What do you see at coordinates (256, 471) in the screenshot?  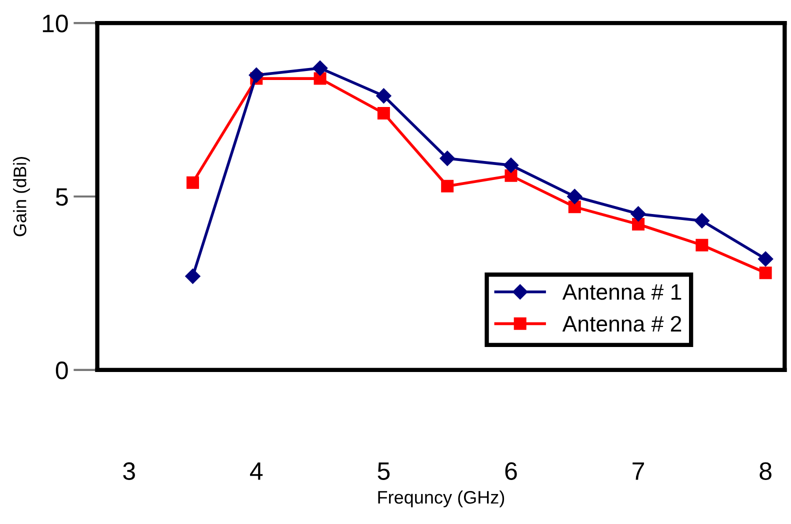 I see `x-tick-label: 4` at bounding box center [256, 471].